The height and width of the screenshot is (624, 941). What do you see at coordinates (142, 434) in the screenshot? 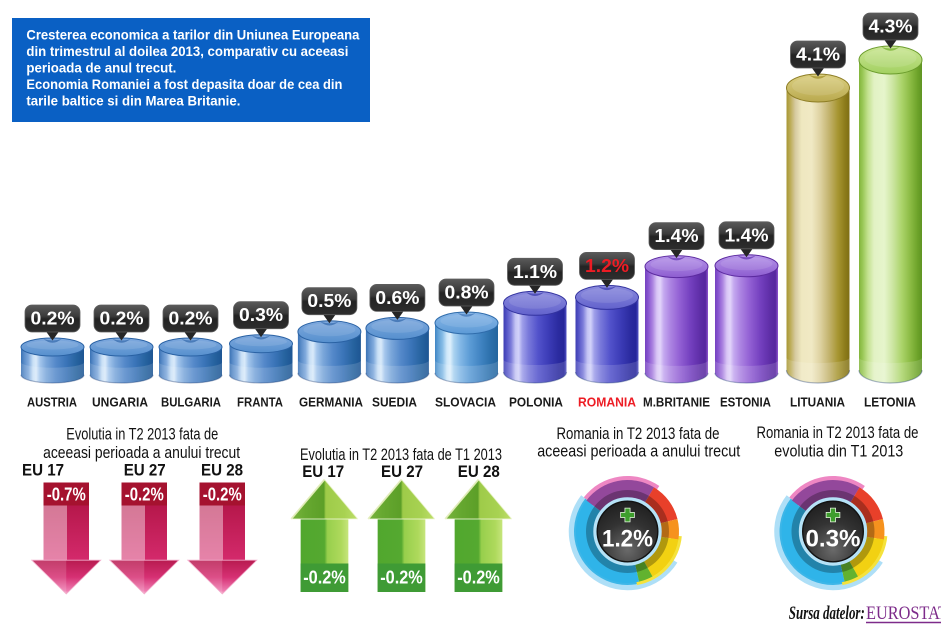
I see `svg-text: Evolutia in T2 2013 fata de` at bounding box center [142, 434].